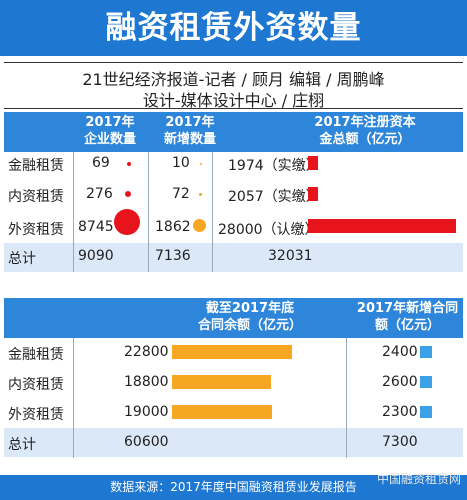  I want to click on panel2-header, so click(233, 318).